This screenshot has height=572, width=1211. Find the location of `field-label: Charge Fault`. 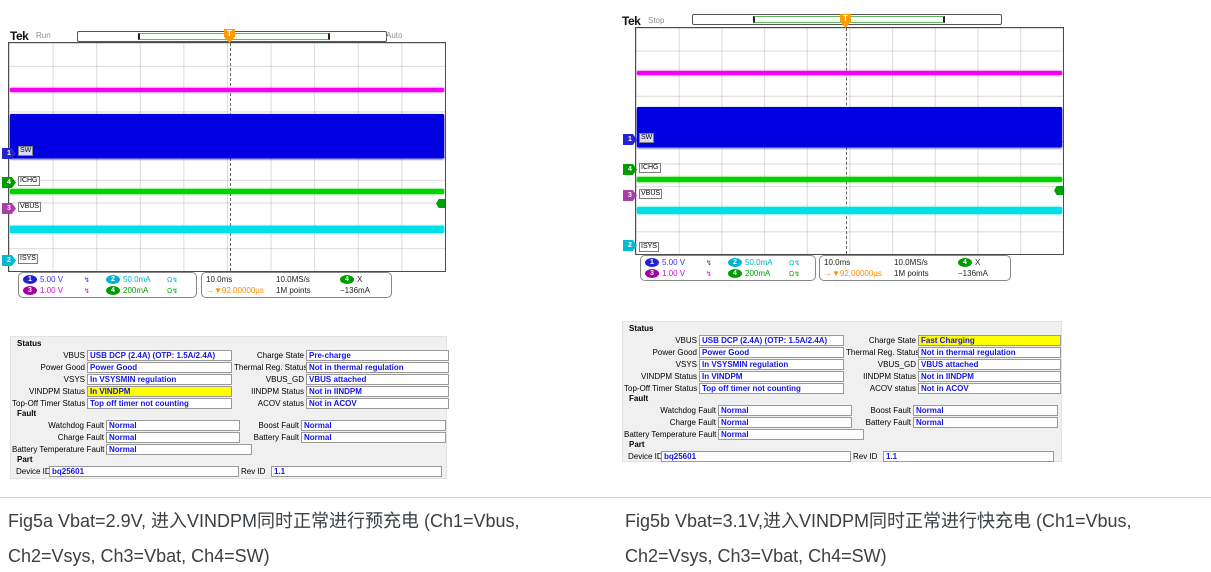

field-label: Charge Fault is located at coordinates (692, 422).